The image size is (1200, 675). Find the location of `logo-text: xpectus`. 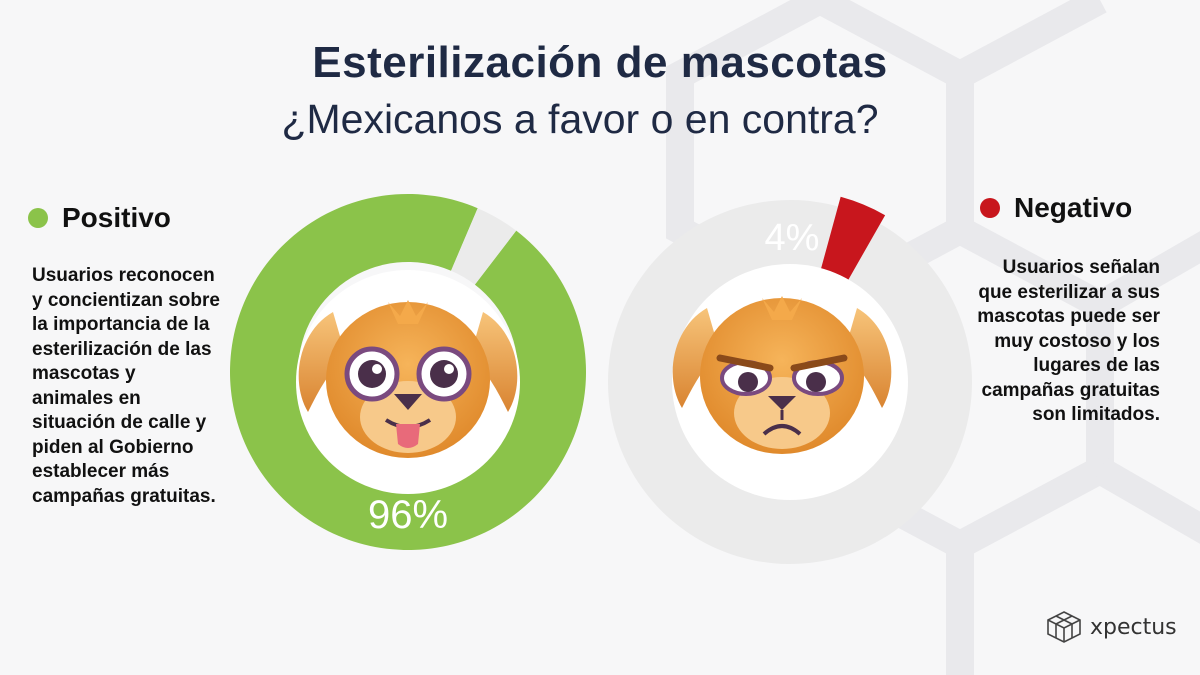

logo-text: xpectus is located at coordinates (1133, 627).